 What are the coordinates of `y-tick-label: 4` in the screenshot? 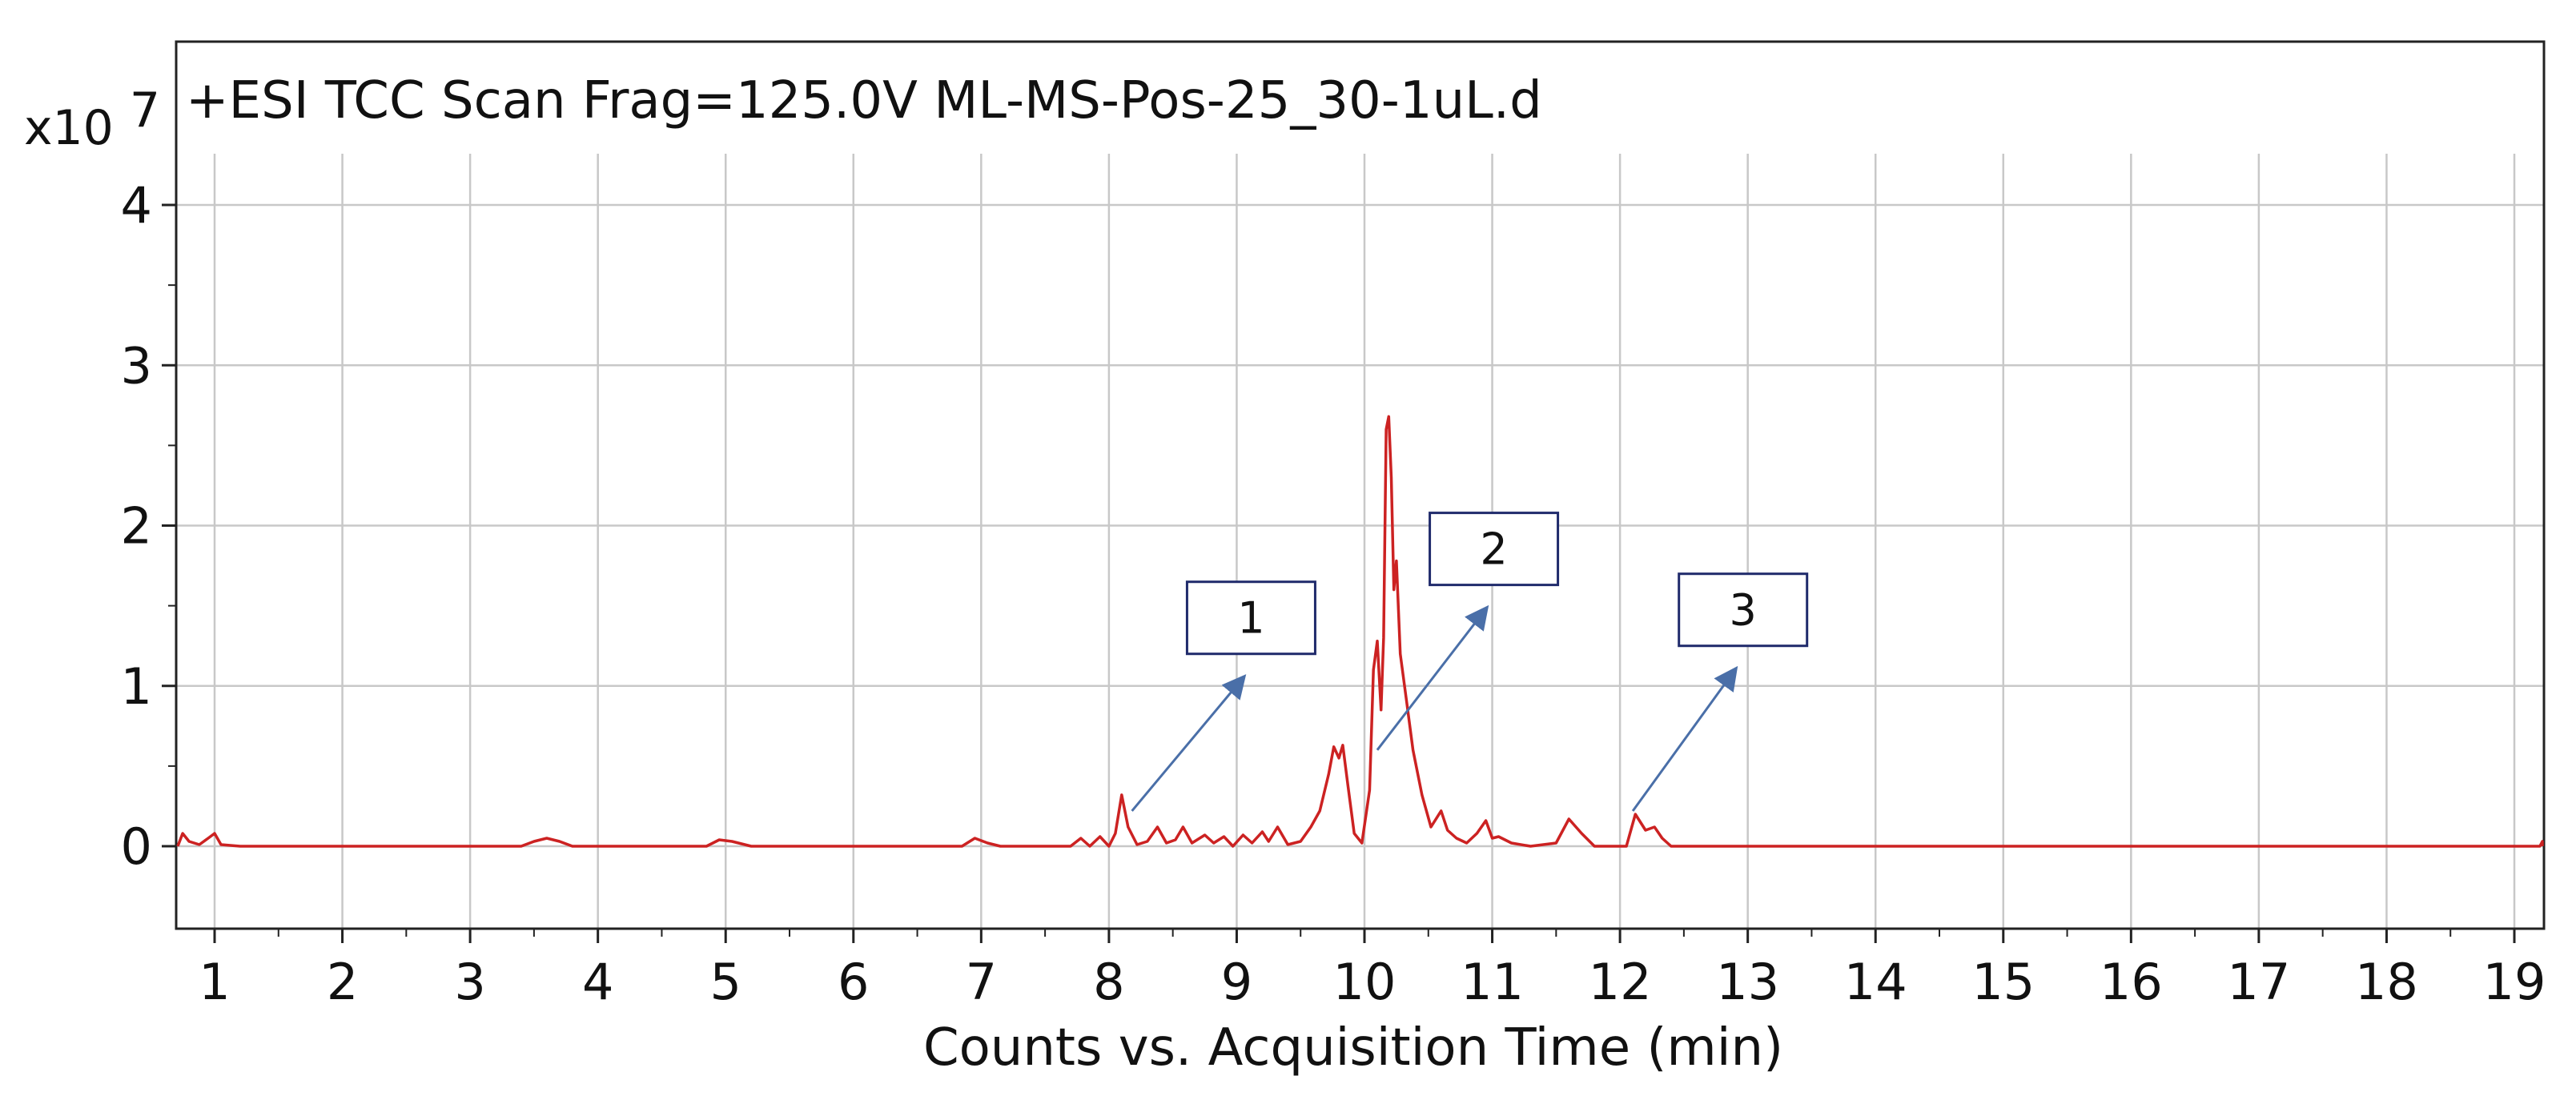 It's located at (136, 205).